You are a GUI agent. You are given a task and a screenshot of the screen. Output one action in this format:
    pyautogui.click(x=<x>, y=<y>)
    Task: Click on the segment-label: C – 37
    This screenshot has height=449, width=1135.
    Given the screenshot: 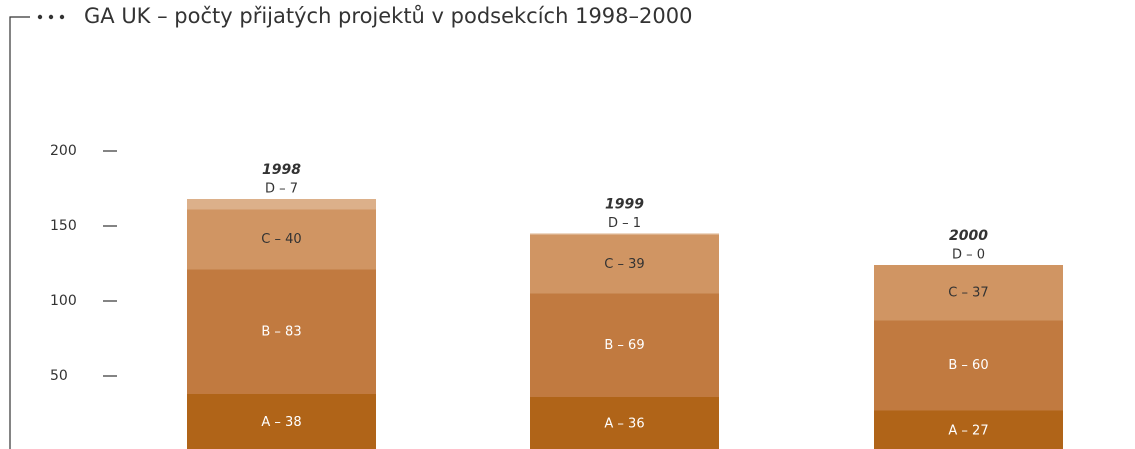 What is the action you would take?
    pyautogui.click(x=968, y=292)
    